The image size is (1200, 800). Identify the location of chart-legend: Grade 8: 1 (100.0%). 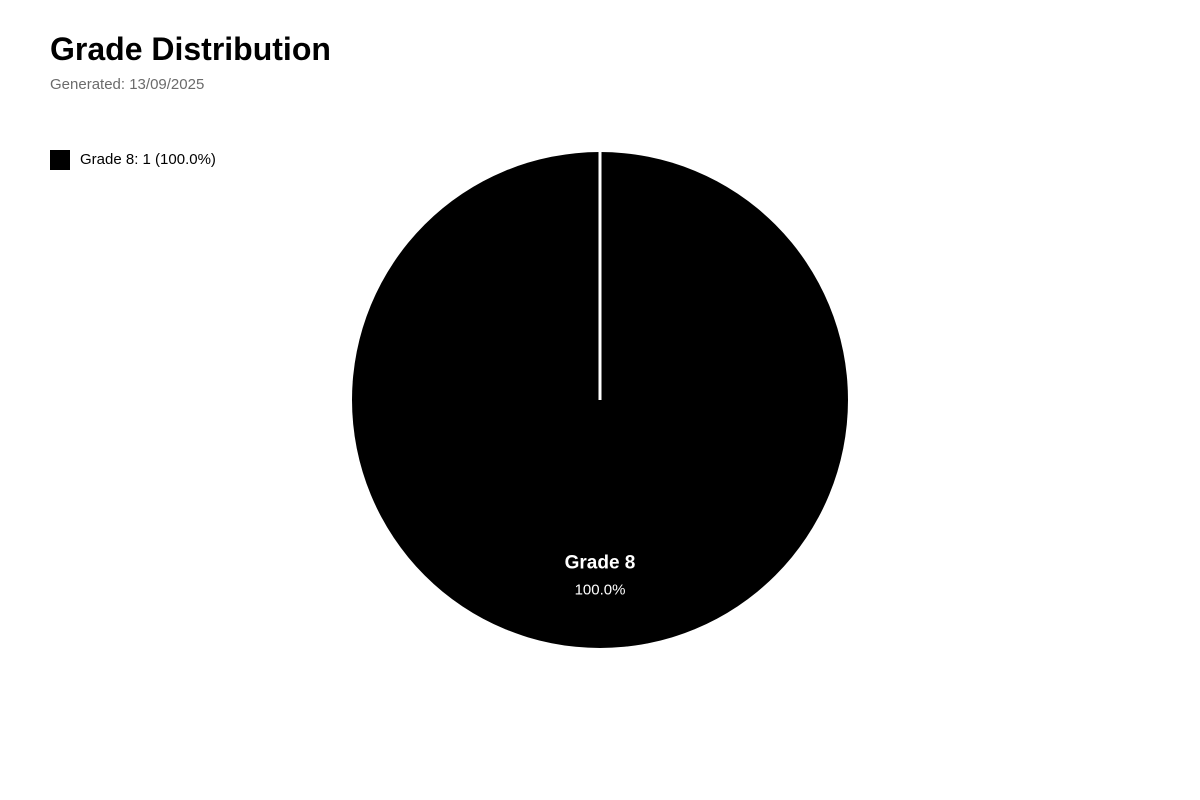
(133, 164).